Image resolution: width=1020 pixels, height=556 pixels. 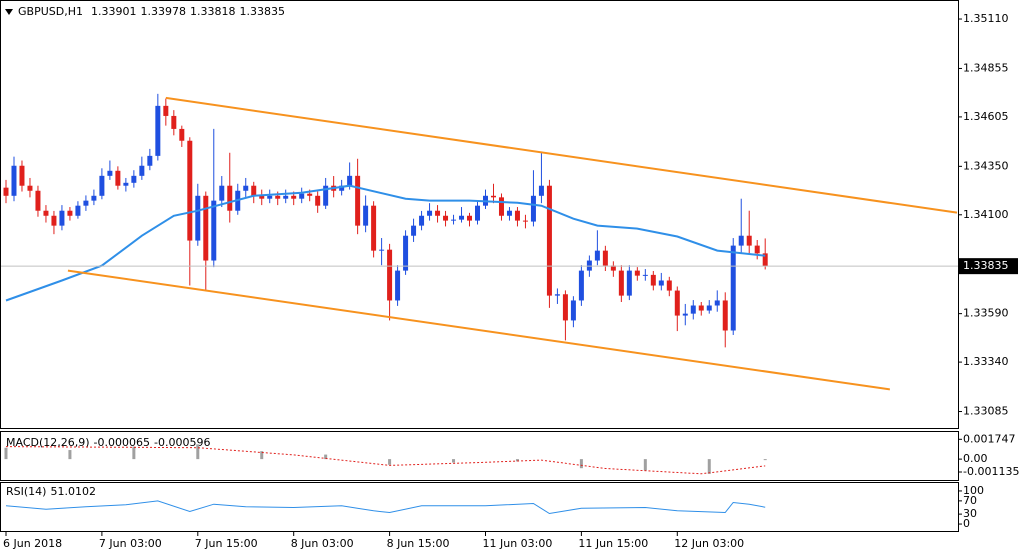 What do you see at coordinates (163, 11) in the screenshot?
I see `high-price: 1.33978` at bounding box center [163, 11].